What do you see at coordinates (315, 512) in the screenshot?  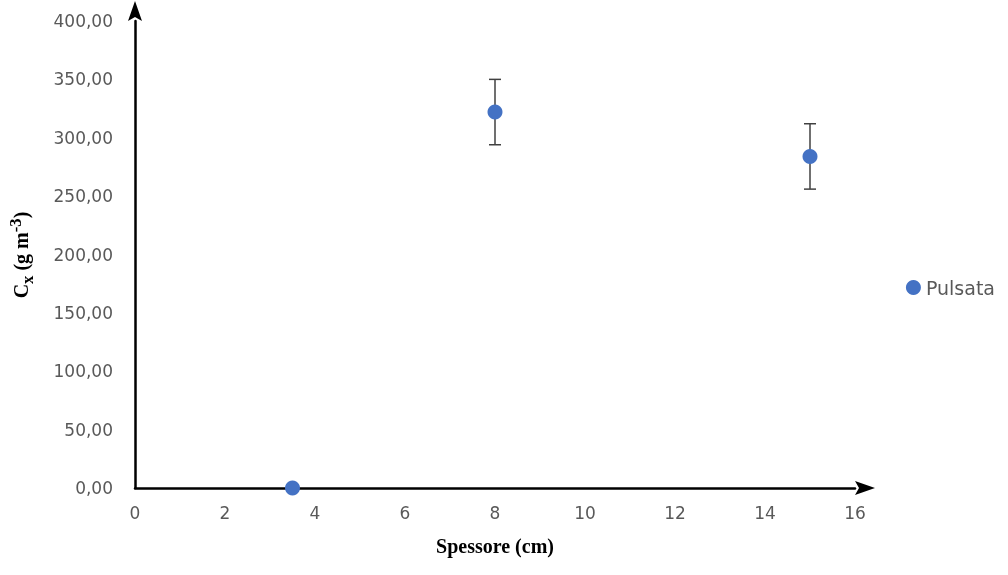 I see `x-tick-label: 4` at bounding box center [315, 512].